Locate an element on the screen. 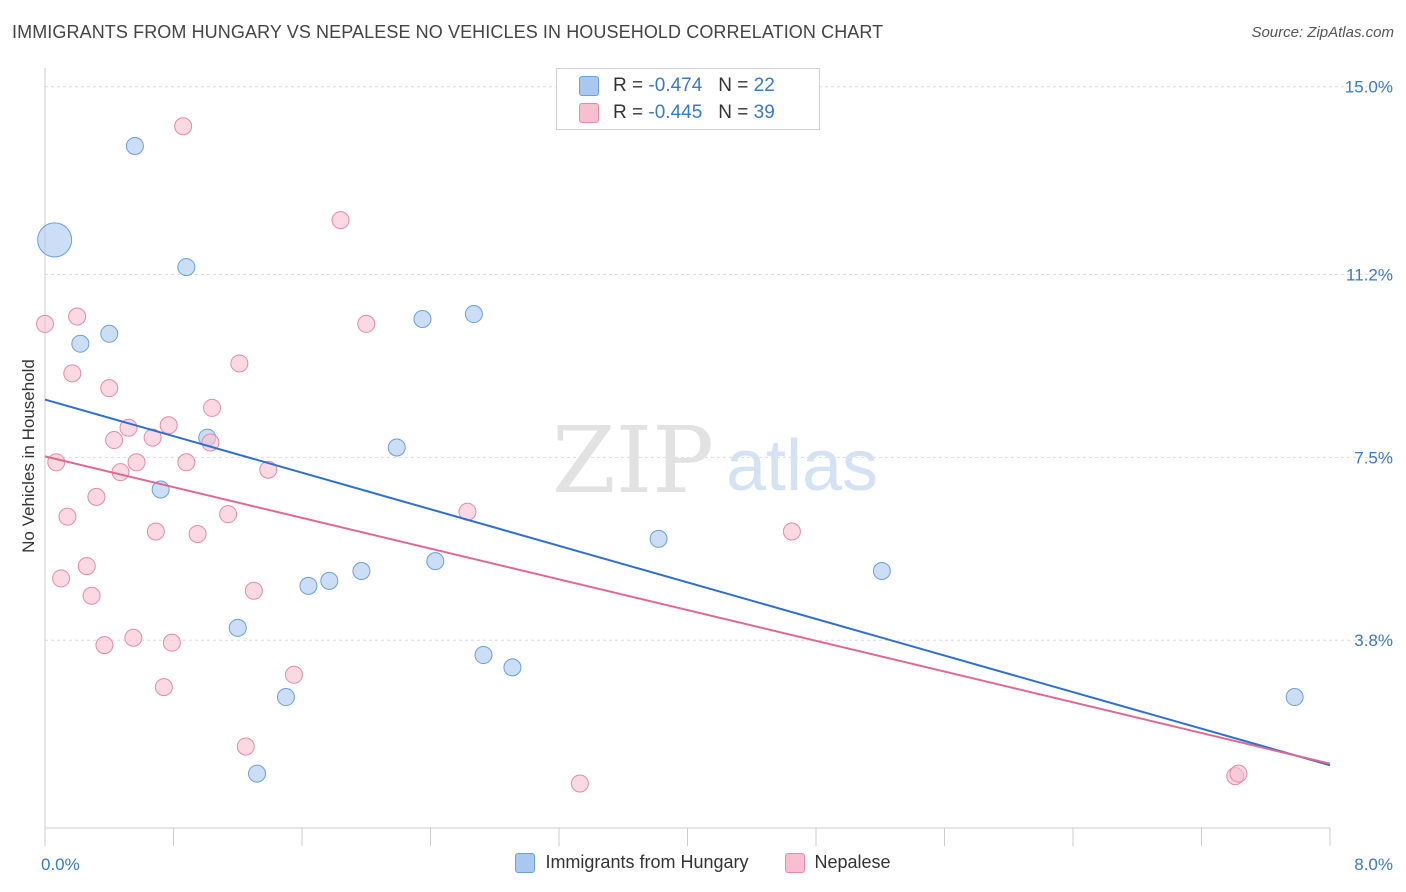 The height and width of the screenshot is (892, 1406). y-tick-label: 15.0% is located at coordinates (1369, 87).